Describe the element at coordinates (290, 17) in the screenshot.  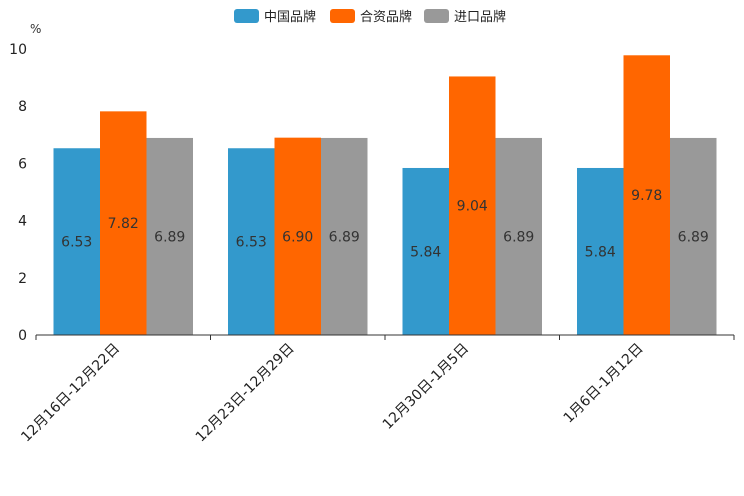
I see `legend-label: 中国品牌` at that location.